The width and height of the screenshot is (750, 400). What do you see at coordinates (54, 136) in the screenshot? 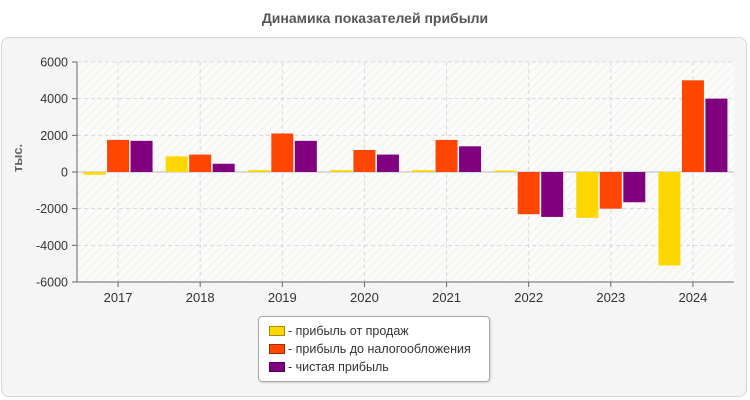
I see `y-tick-label: 2000` at bounding box center [54, 136].